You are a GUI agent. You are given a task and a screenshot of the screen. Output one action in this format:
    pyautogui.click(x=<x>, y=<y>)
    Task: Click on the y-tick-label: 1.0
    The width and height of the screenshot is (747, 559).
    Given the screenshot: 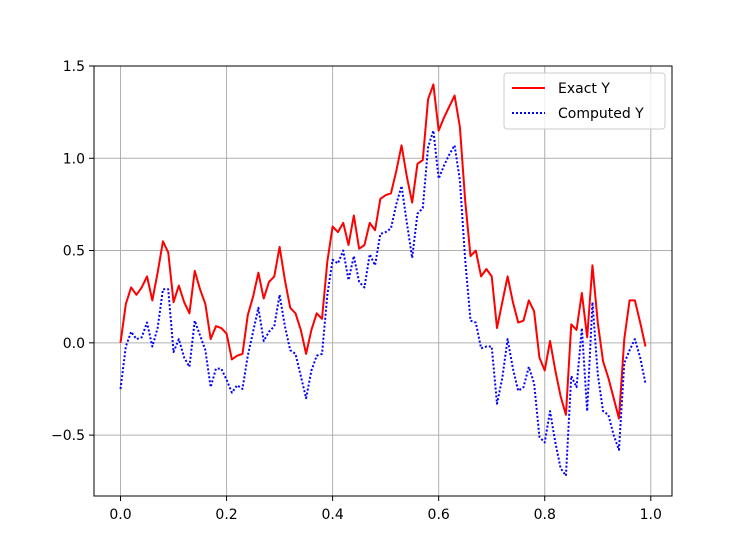 What is the action you would take?
    pyautogui.click(x=74, y=159)
    